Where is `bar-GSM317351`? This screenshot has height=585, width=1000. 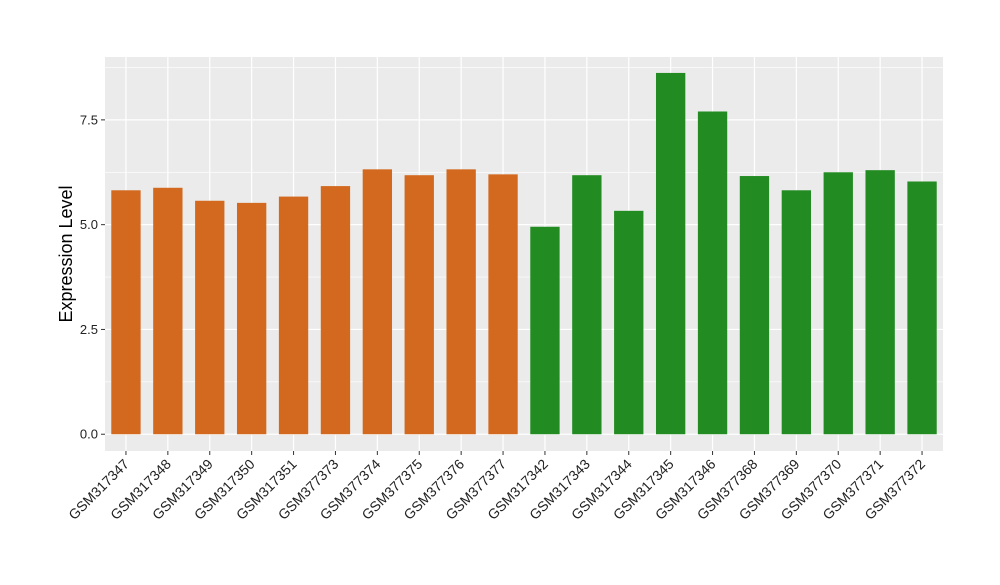 bar-GSM317351 is located at coordinates (293, 315).